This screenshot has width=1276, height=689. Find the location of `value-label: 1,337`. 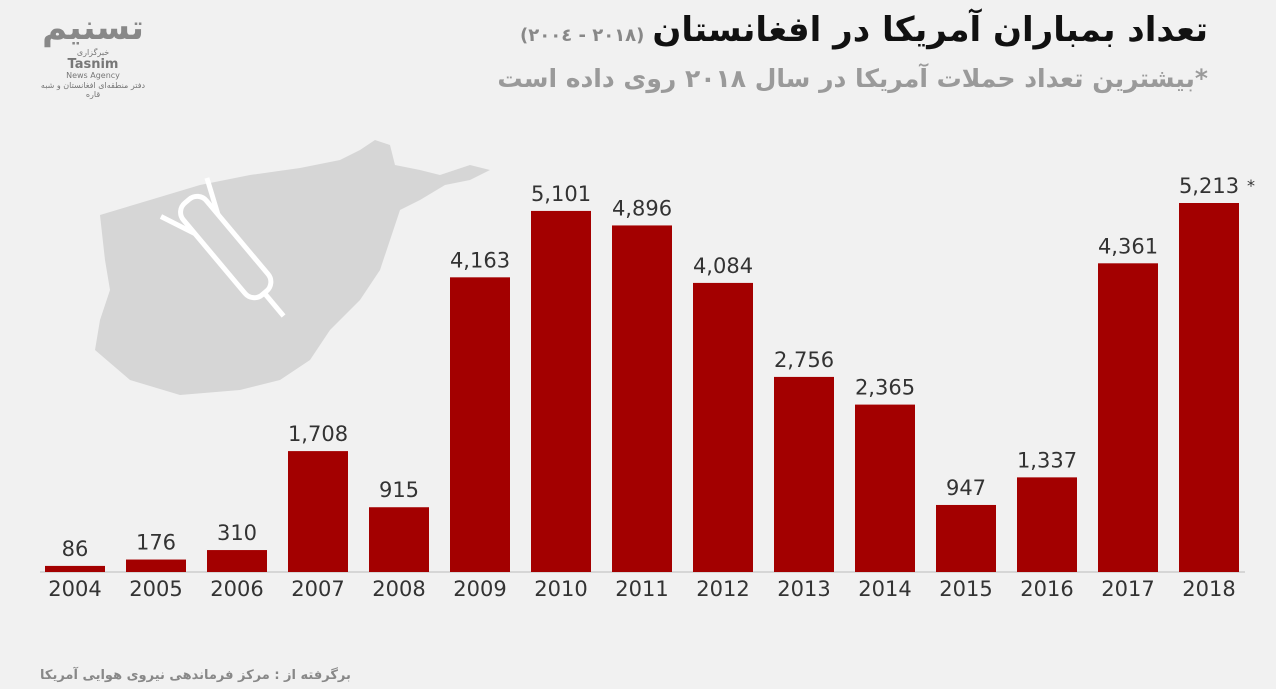

value-label: 1,337 is located at coordinates (1047, 460).